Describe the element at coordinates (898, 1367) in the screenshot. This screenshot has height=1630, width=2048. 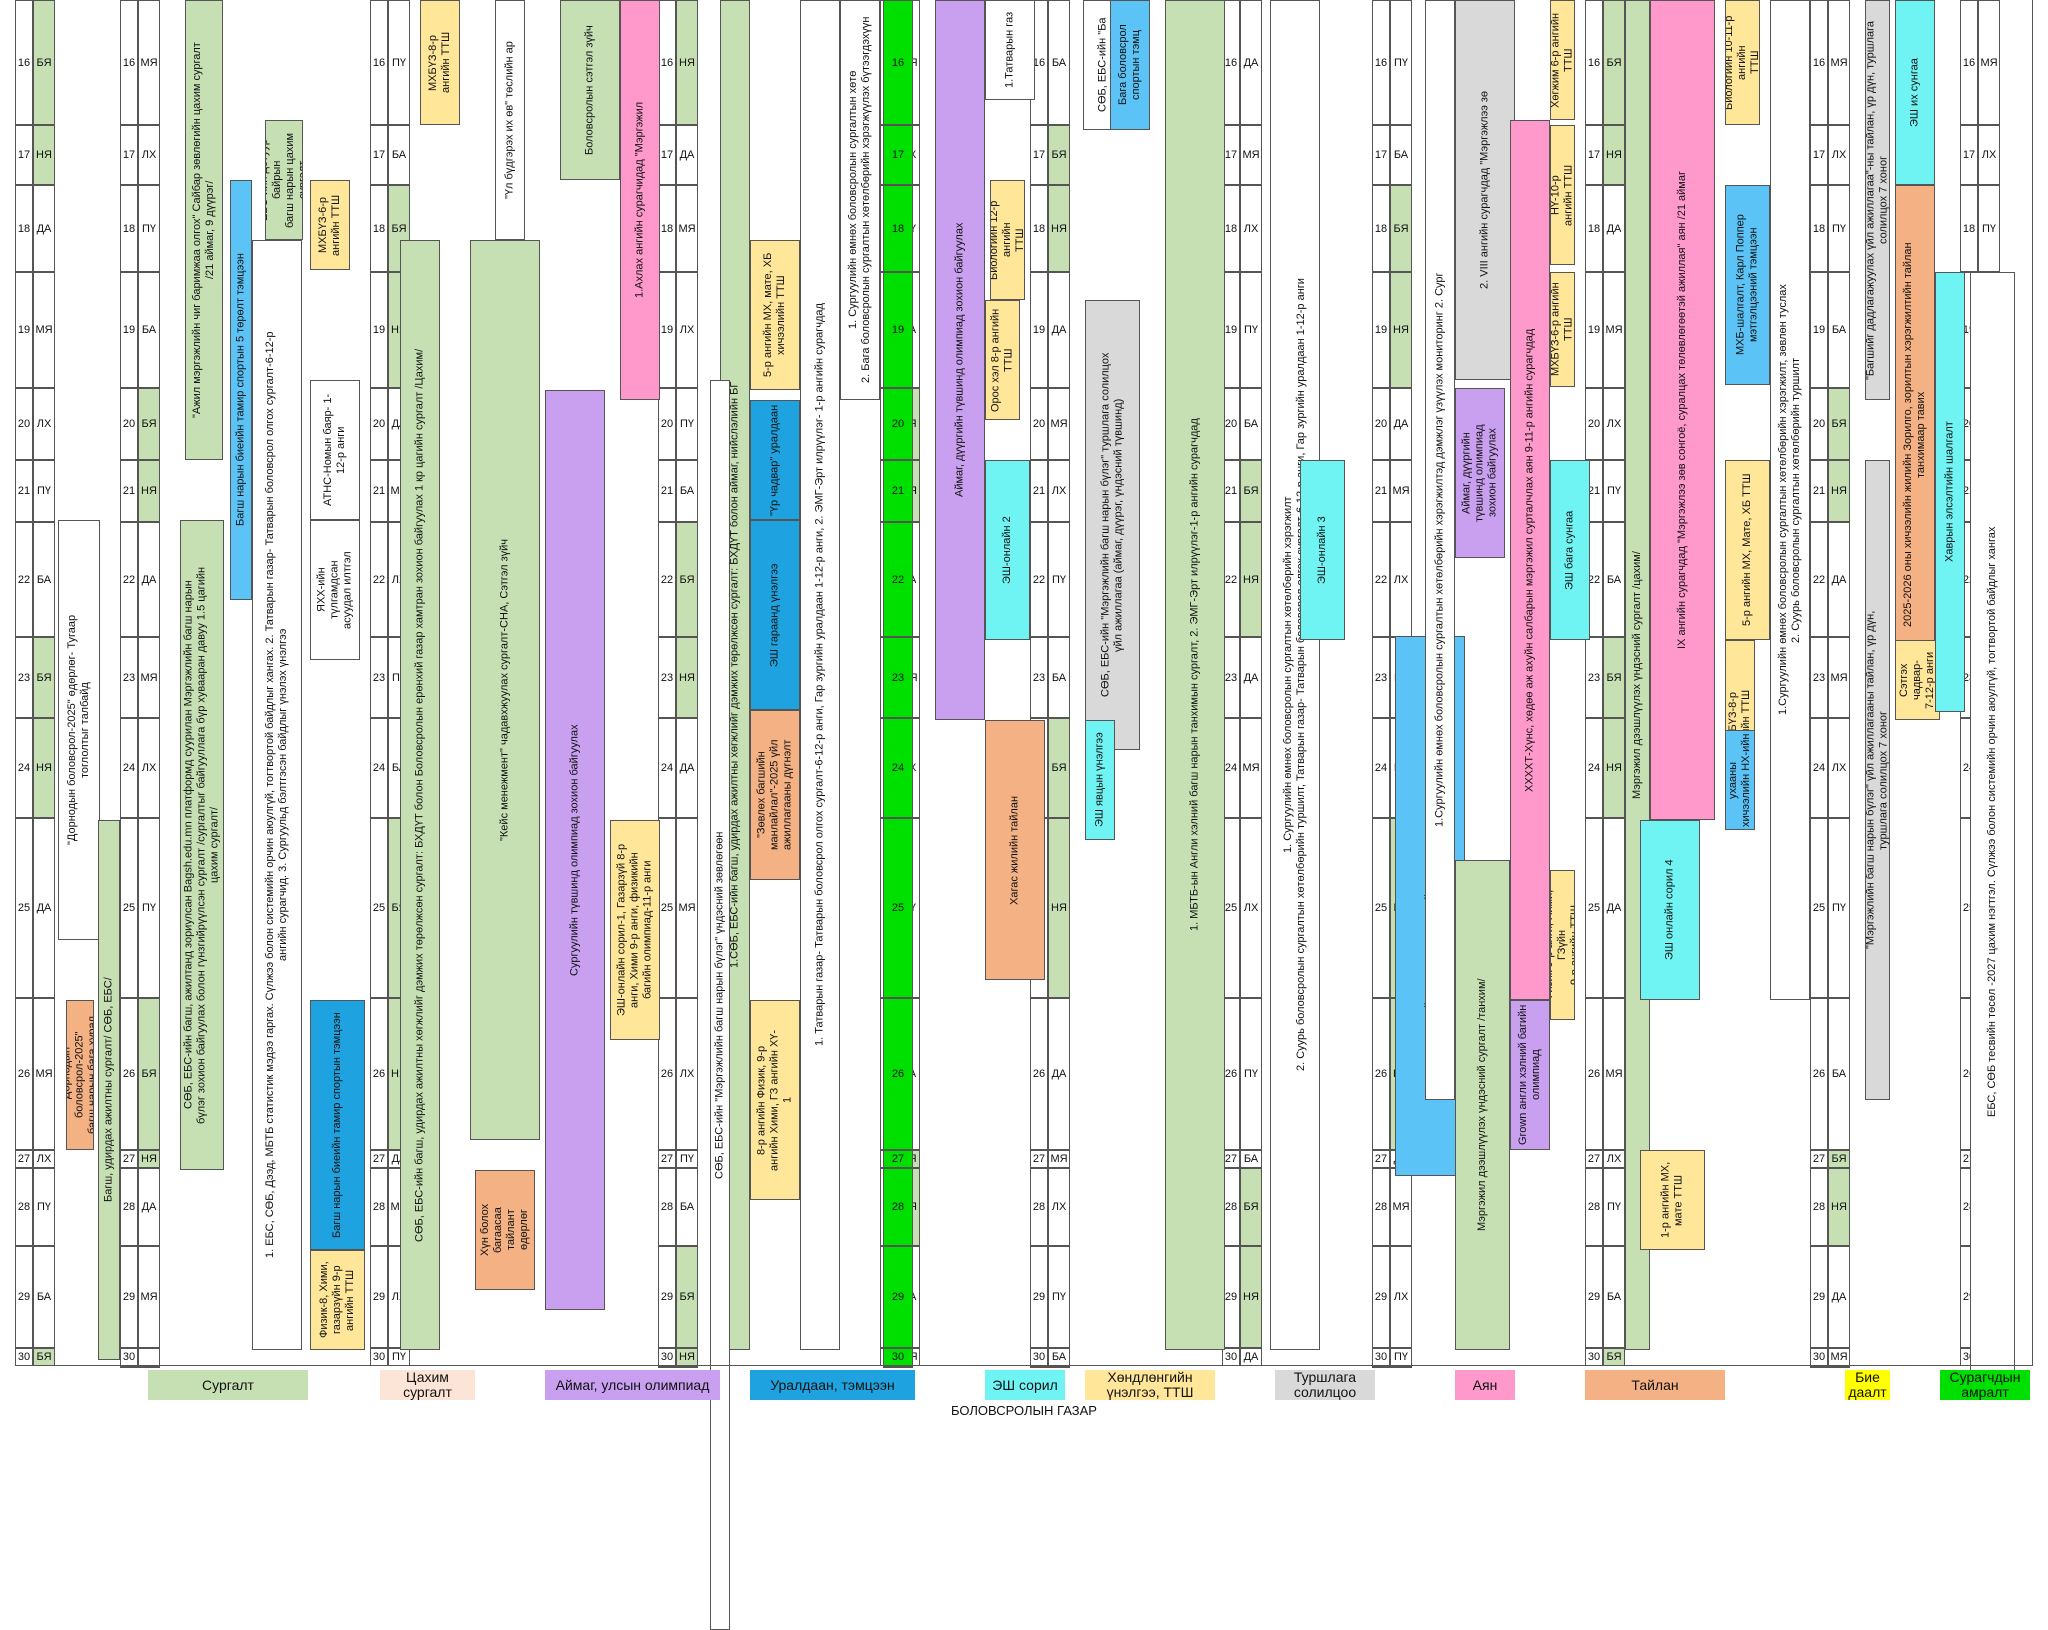
I see `holiday-day-text: 31` at that location.